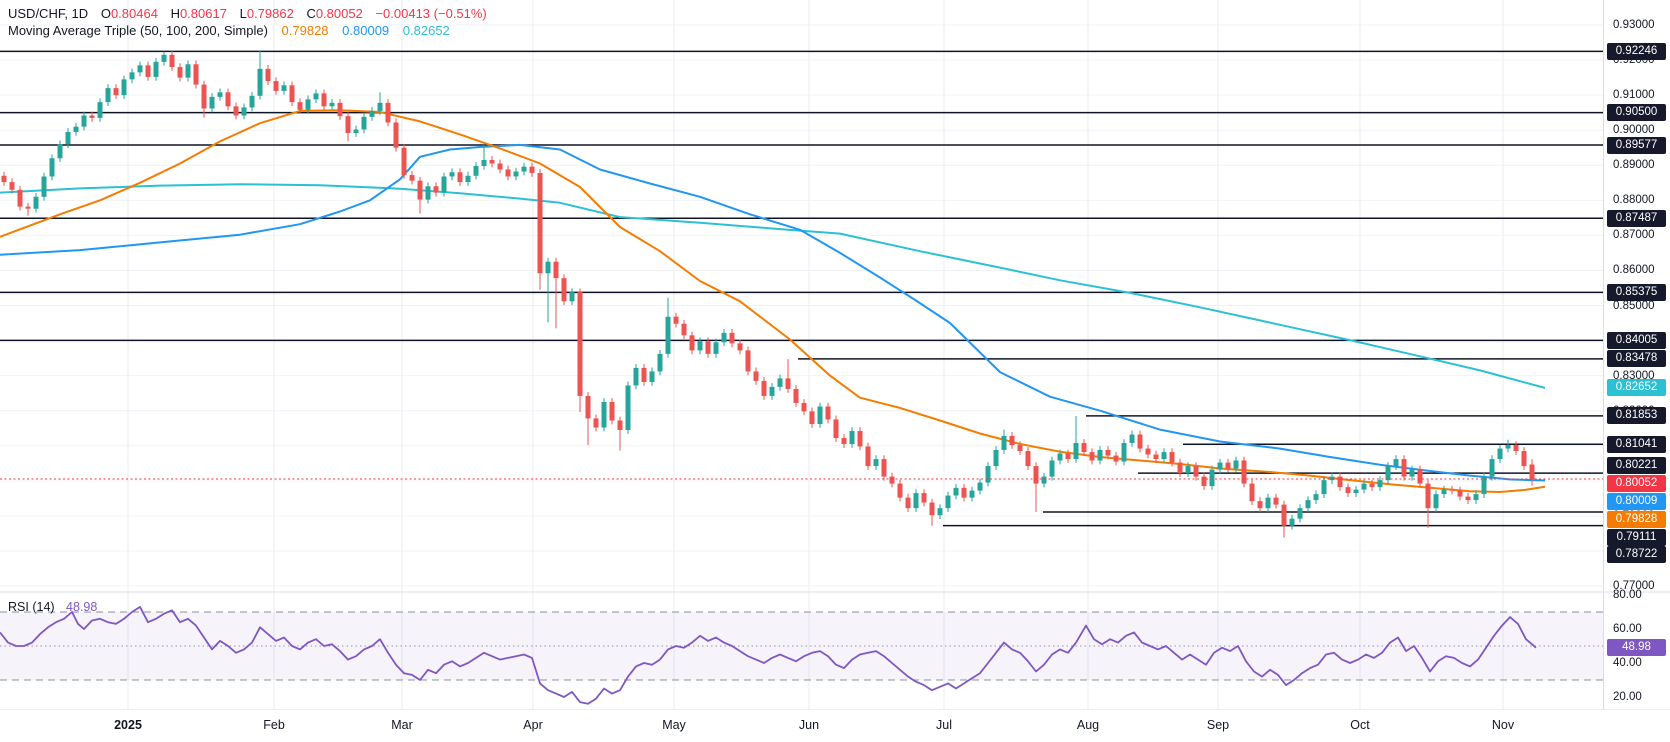 This screenshot has width=1670, height=742. What do you see at coordinates (809, 725) in the screenshot?
I see `time-label: Jun` at bounding box center [809, 725].